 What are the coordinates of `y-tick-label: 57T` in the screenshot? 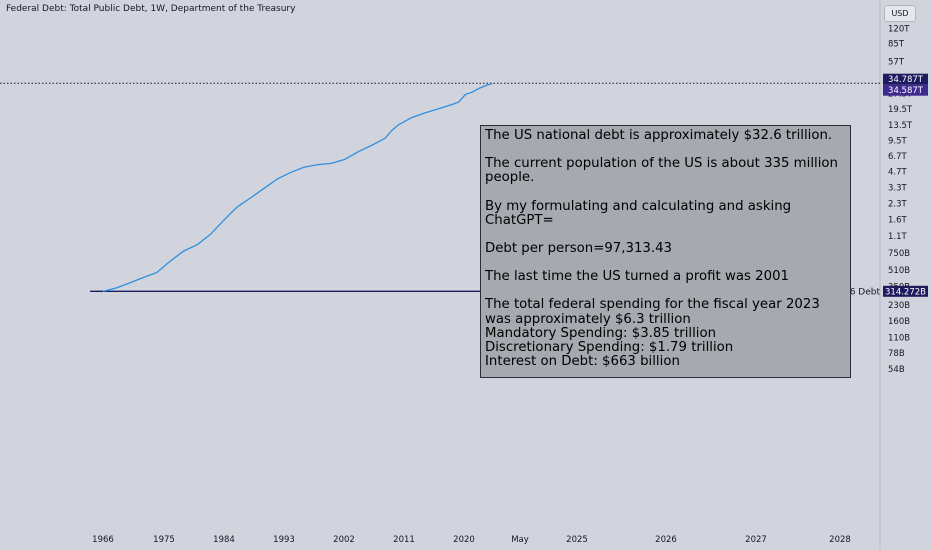 It's located at (896, 62).